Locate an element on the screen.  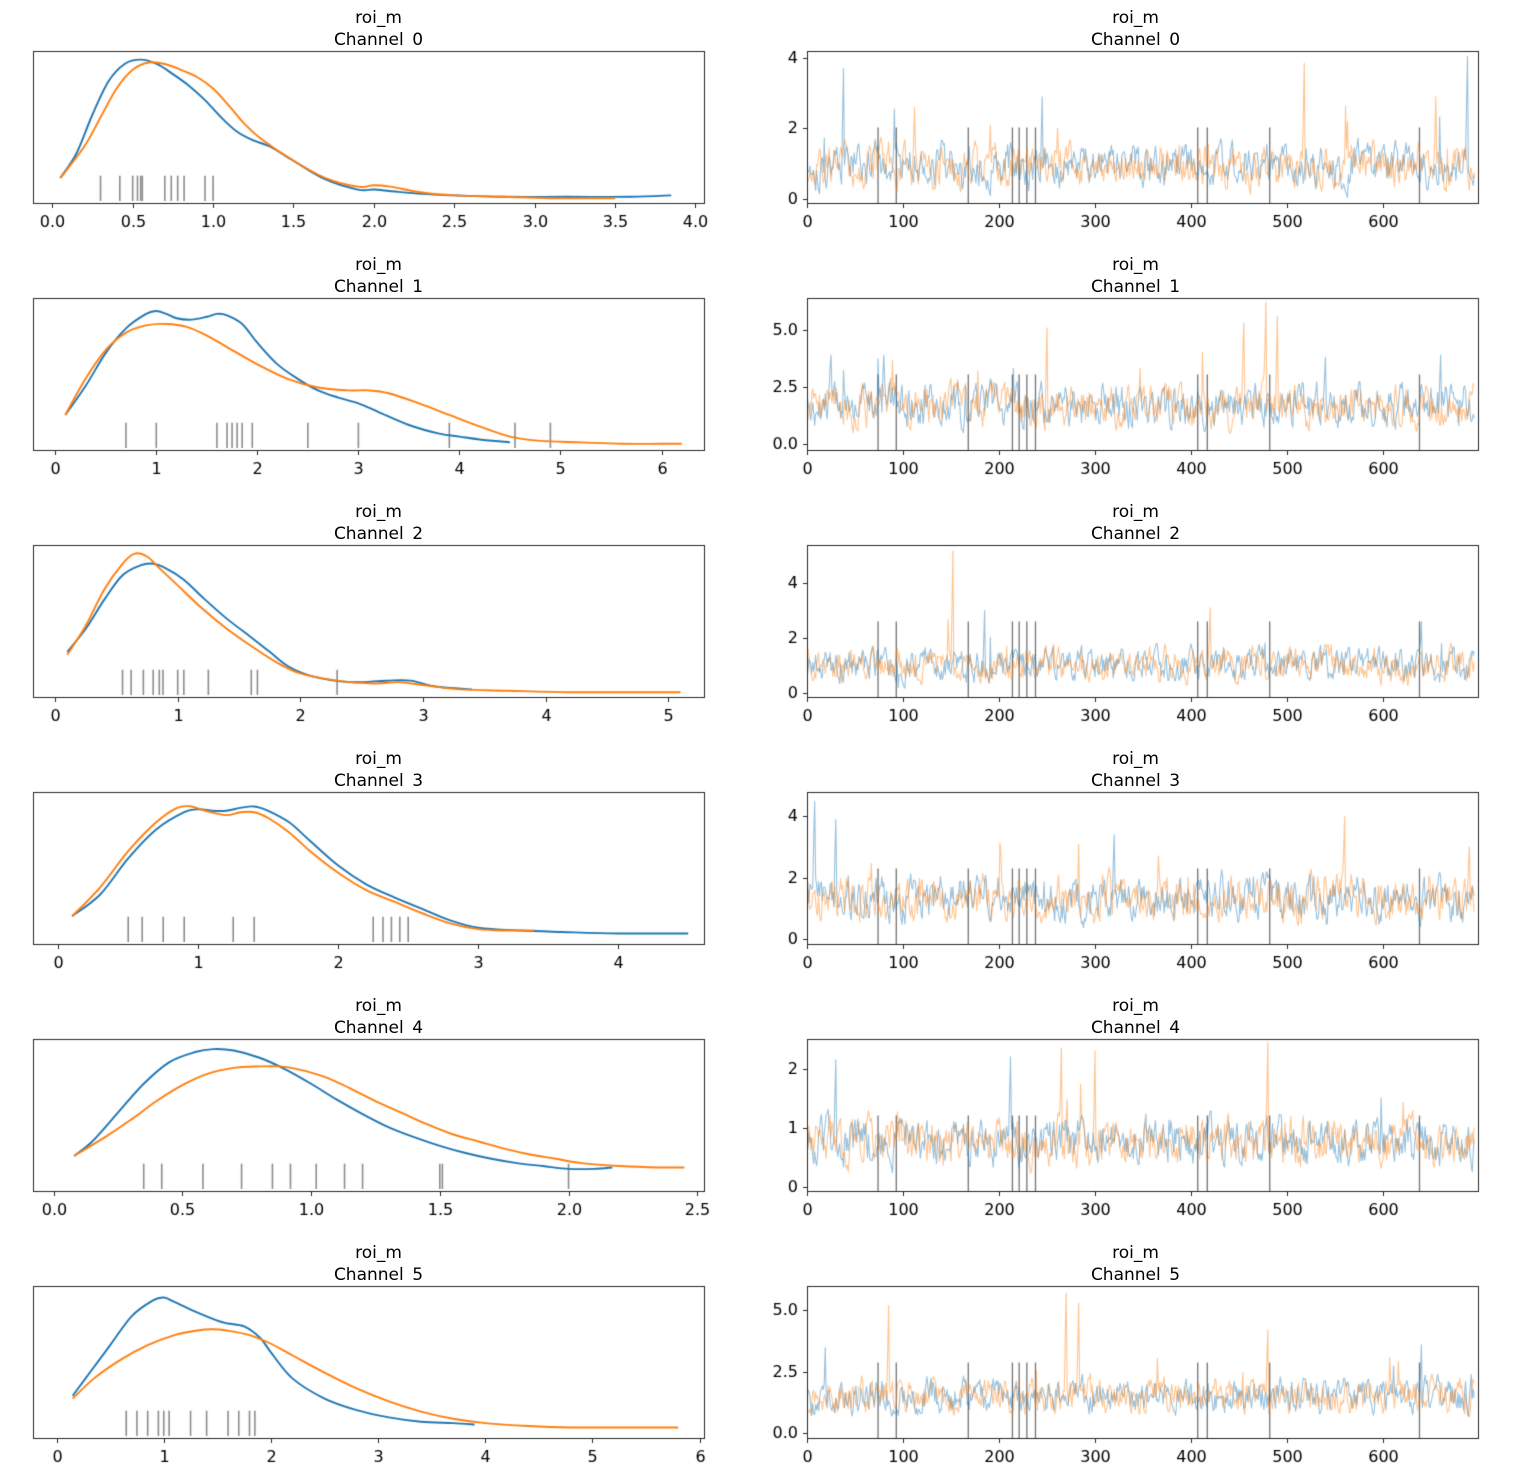
kde-panel-channel_1: roi_m Channel_1 is located at coordinates (378, 370).